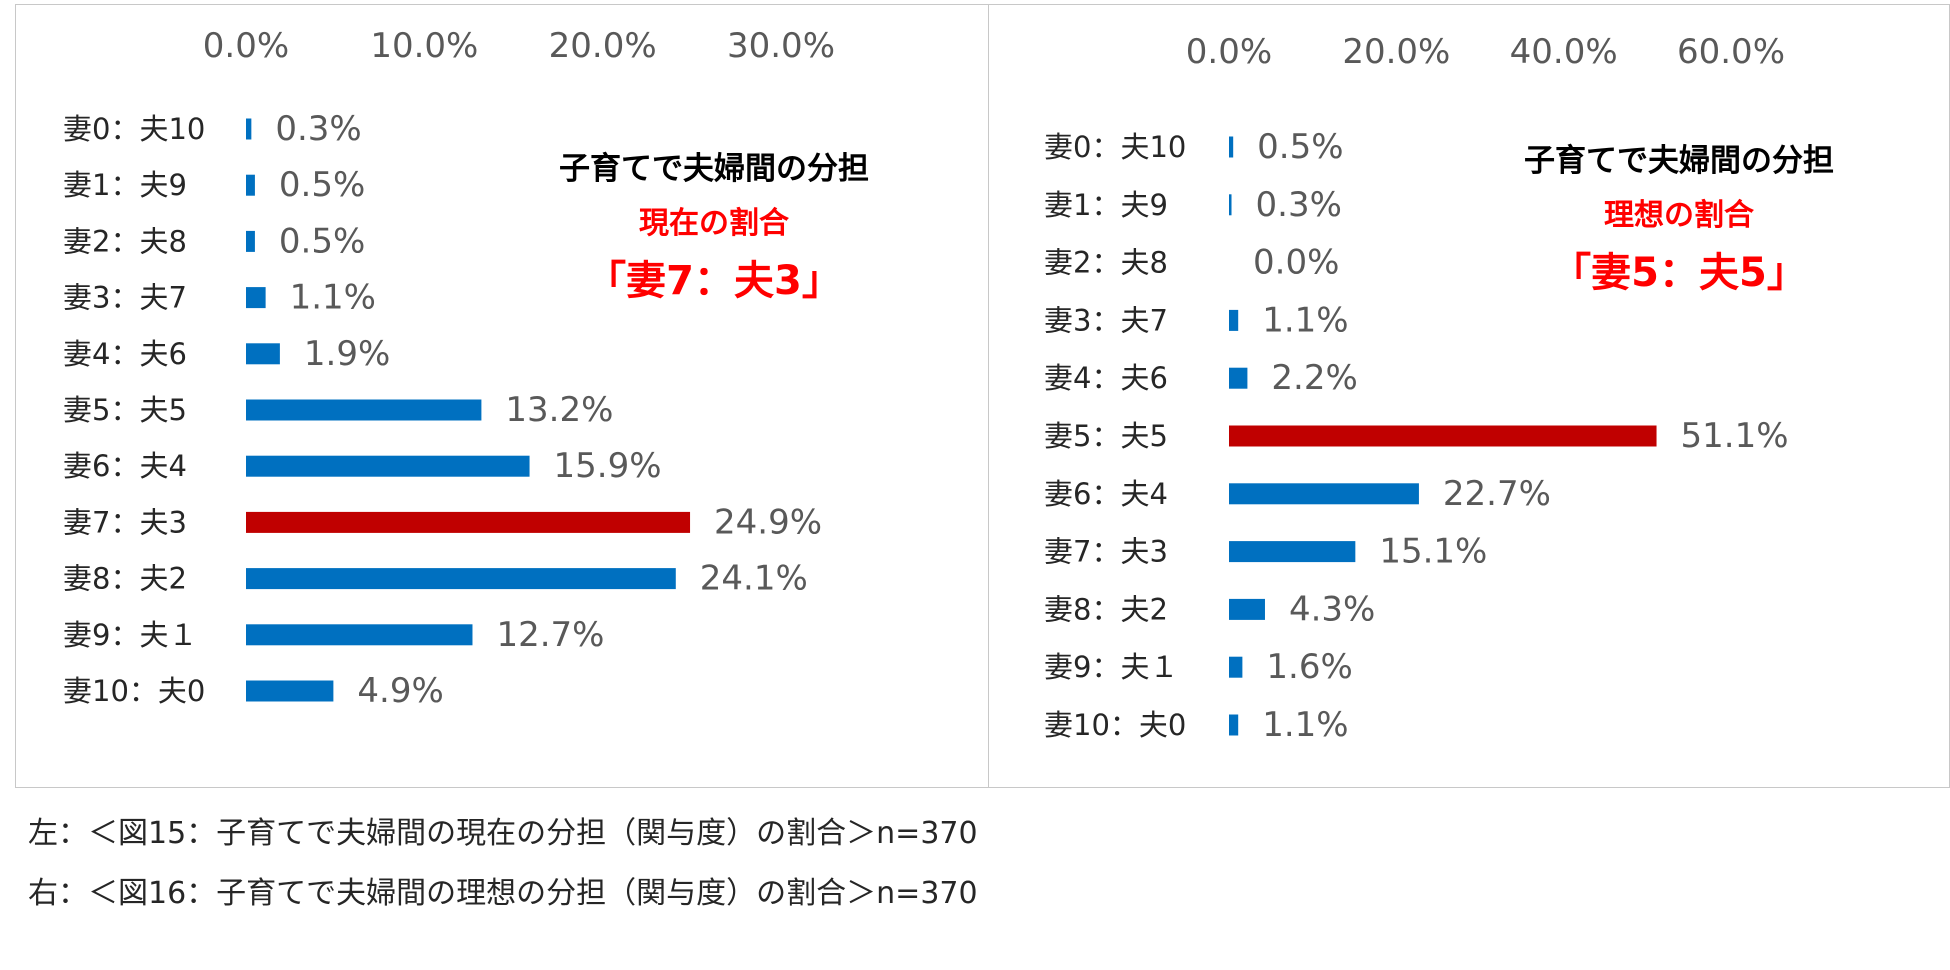 Image resolution: width=1950 pixels, height=970 pixels. Describe the element at coordinates (1296, 263) in the screenshot. I see `value-label: 0.0%` at that location.